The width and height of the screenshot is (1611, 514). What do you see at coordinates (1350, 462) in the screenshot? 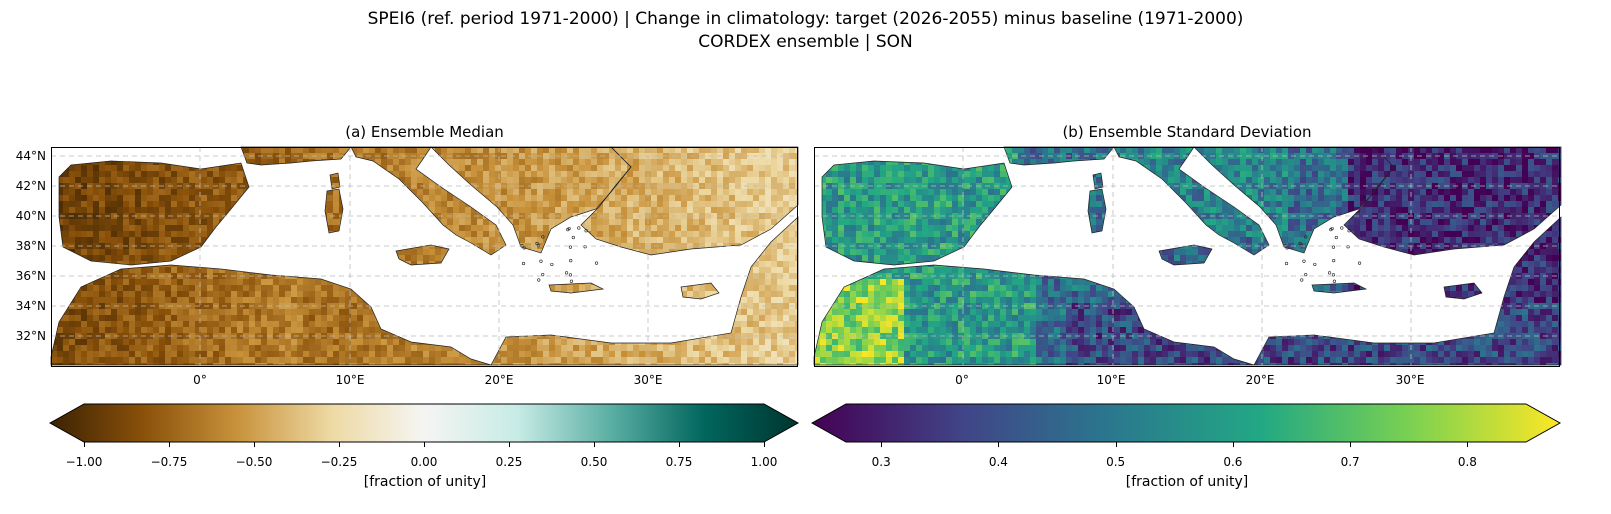
I see `colorbar-tick-label: 0.7` at bounding box center [1350, 462].